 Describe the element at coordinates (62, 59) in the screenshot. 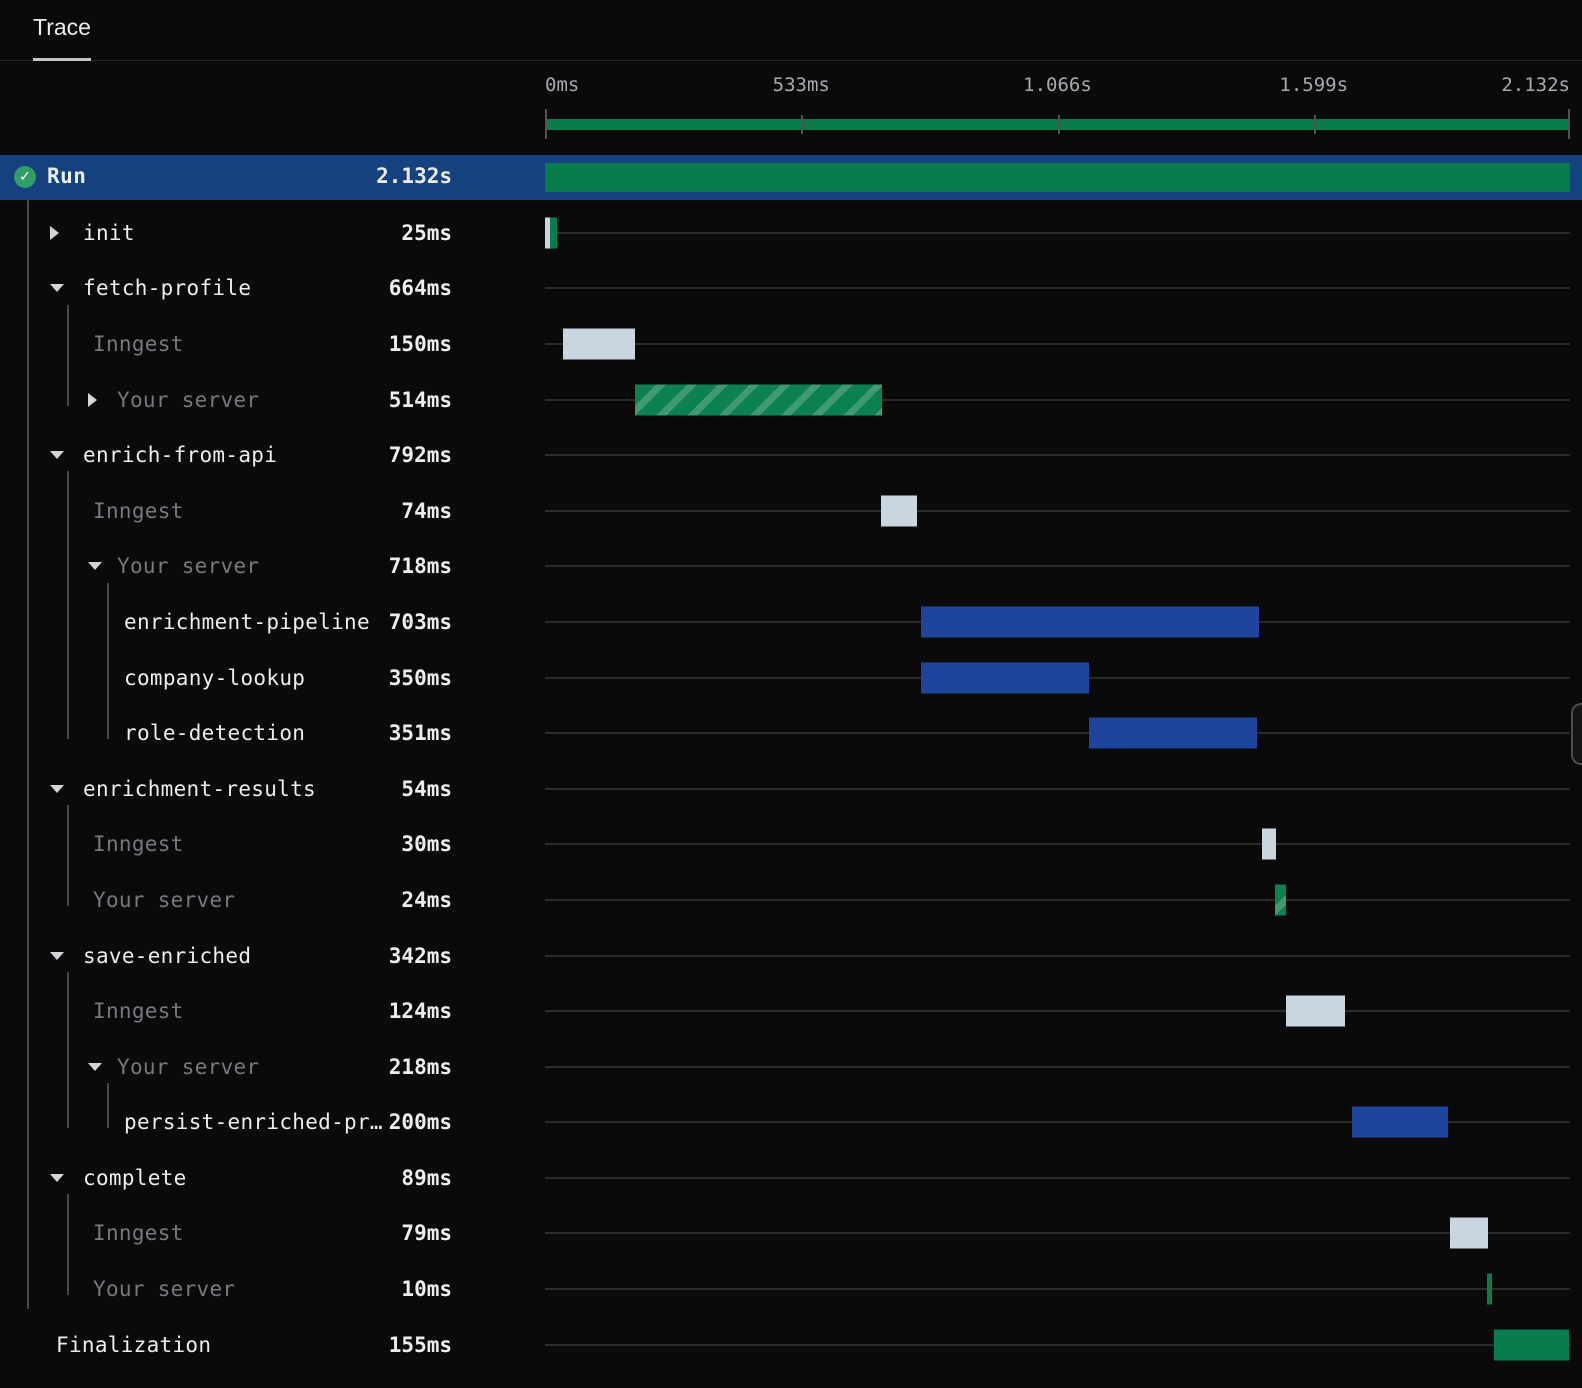

I see `active-tab-indicator` at that location.